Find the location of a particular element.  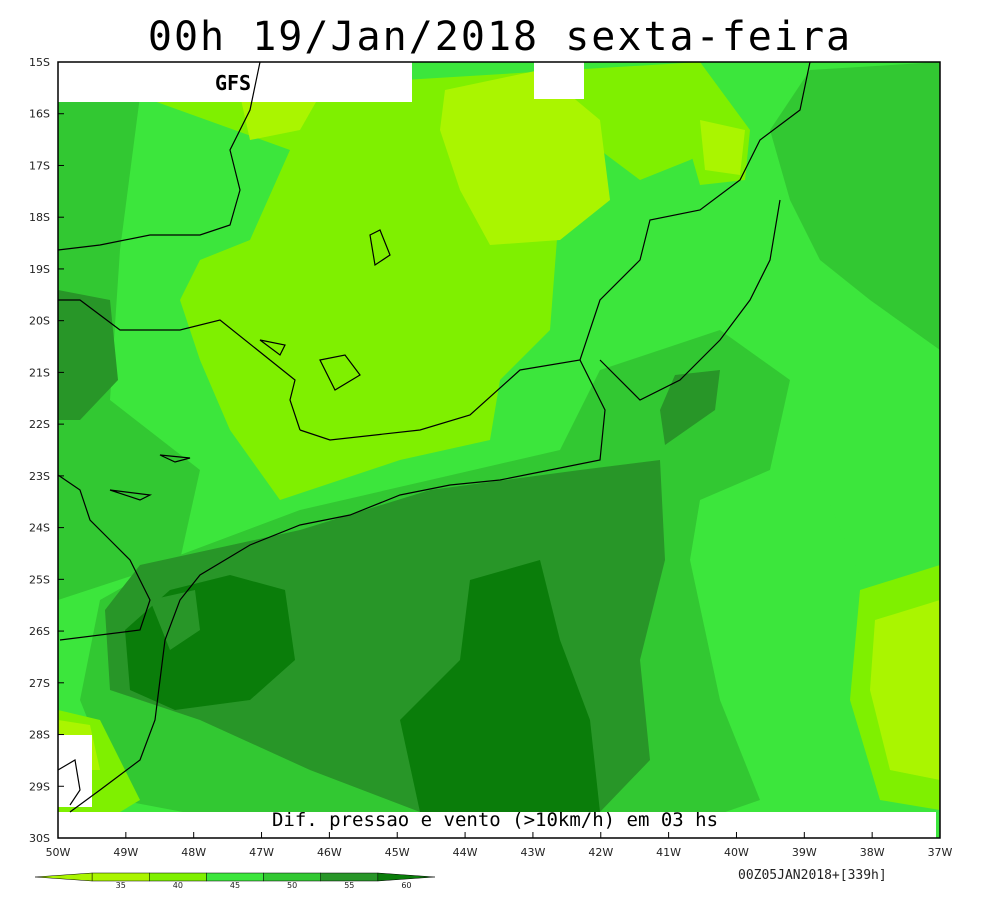

lon-tick-label: 47W is located at coordinates (261, 852).